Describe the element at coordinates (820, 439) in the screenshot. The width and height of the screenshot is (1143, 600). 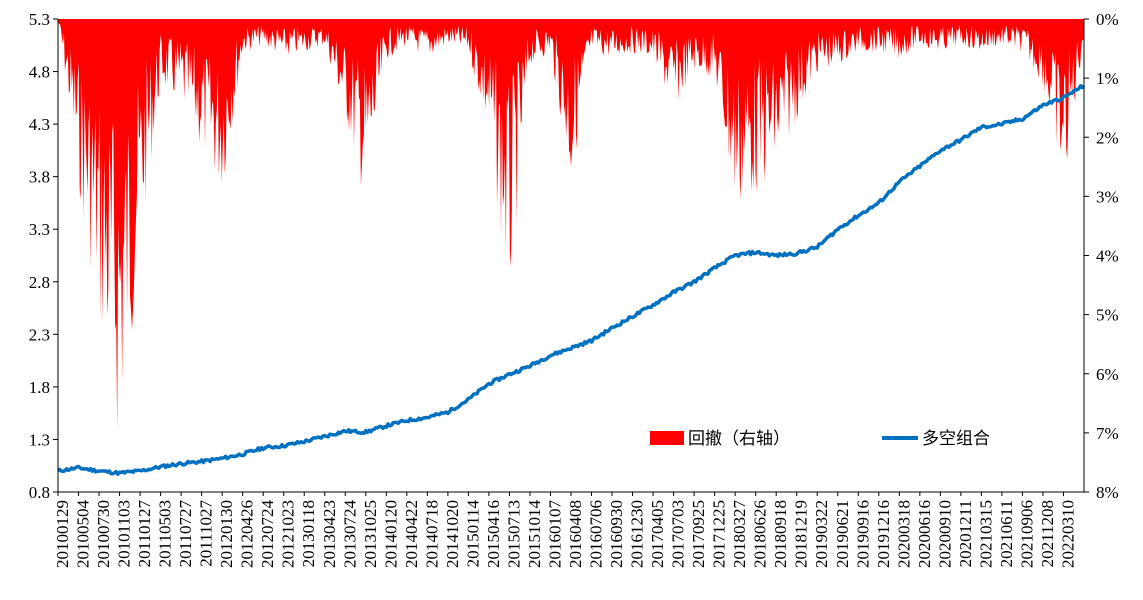
I see `legend: 回撤（右轴） 多空组合` at that location.